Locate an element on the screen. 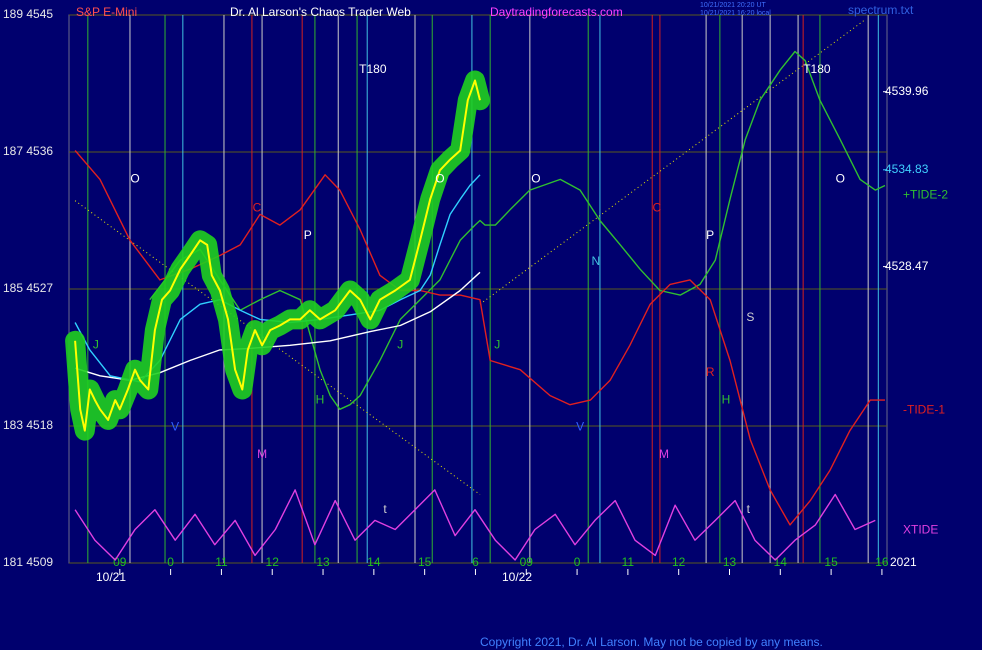 The height and width of the screenshot is (650, 982). instrument: S&P E-Mini is located at coordinates (106, 12).